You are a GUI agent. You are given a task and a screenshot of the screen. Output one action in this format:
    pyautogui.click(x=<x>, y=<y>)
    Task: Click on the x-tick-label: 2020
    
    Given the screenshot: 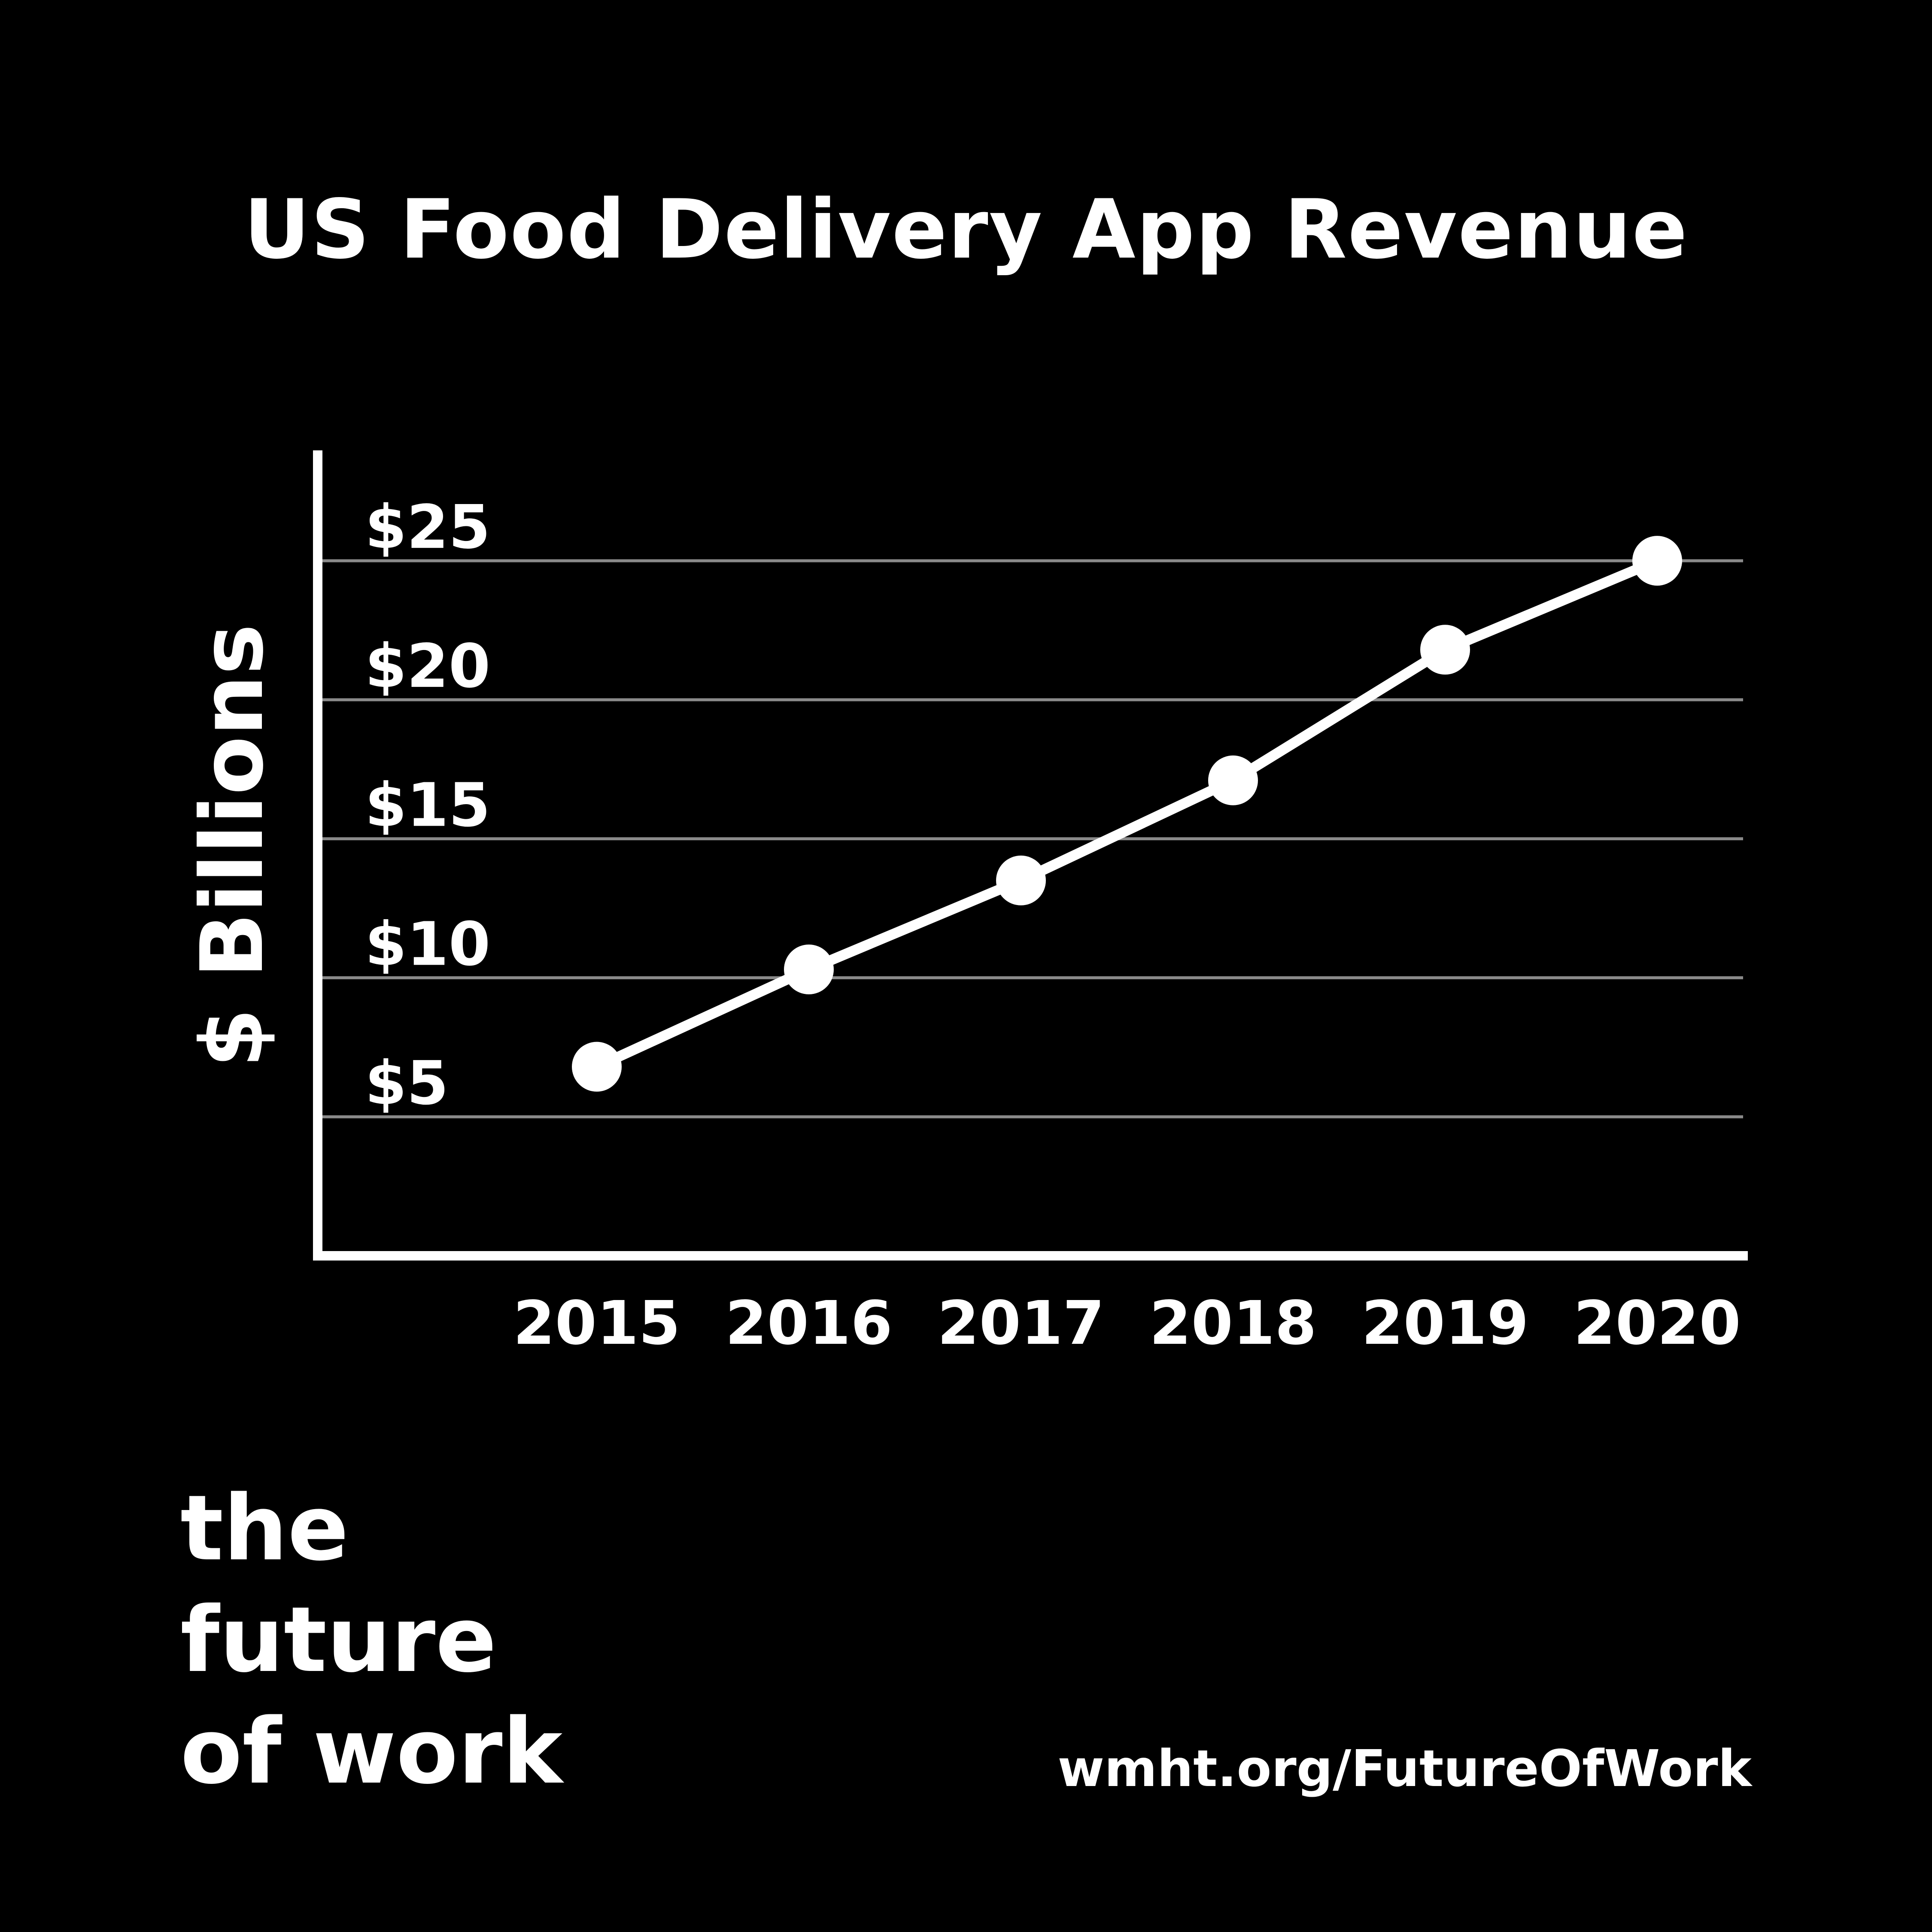 What is the action you would take?
    pyautogui.click(x=1657, y=1323)
    